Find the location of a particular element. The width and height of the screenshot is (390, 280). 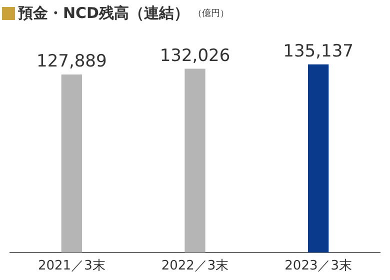

data-label: 135,137 is located at coordinates (318, 52).